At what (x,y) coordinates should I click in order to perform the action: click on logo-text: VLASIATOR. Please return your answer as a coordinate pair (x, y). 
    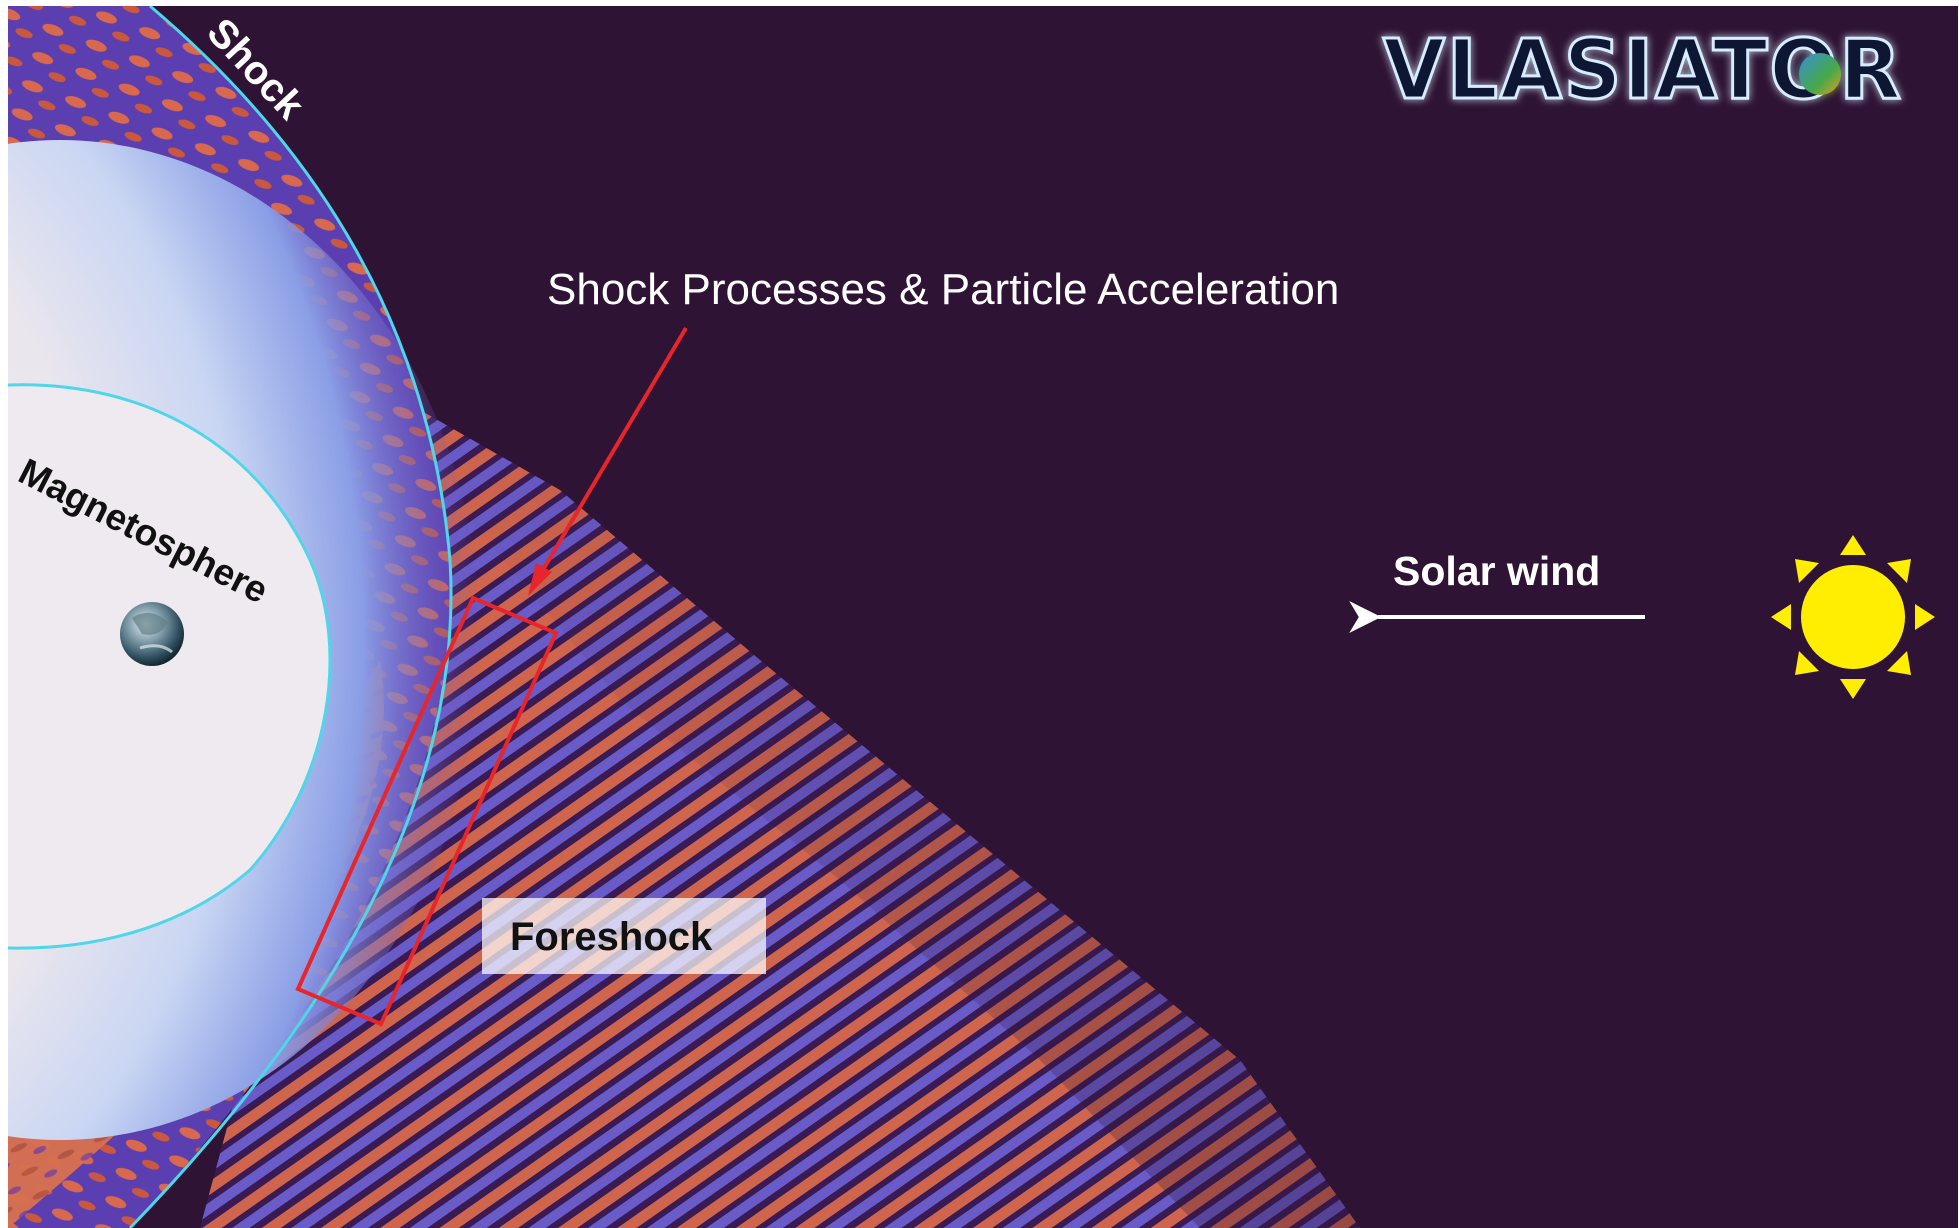
    Looking at the image, I should click on (1643, 70).